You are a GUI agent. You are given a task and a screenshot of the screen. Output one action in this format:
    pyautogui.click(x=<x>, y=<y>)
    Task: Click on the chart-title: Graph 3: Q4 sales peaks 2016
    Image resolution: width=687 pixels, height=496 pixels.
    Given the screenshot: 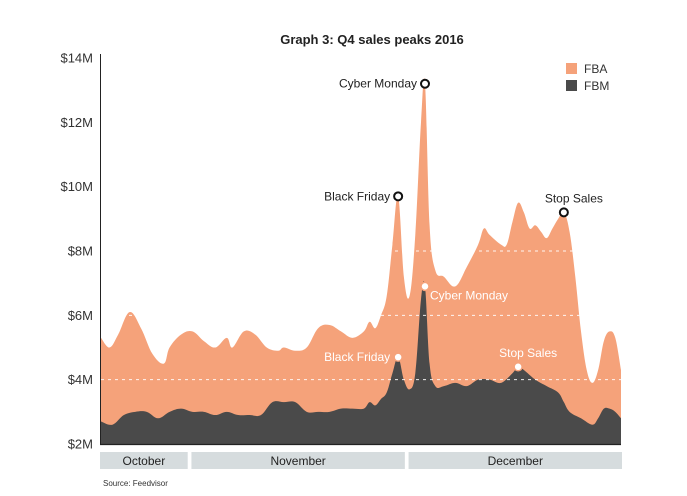 What is the action you would take?
    pyautogui.click(x=372, y=39)
    